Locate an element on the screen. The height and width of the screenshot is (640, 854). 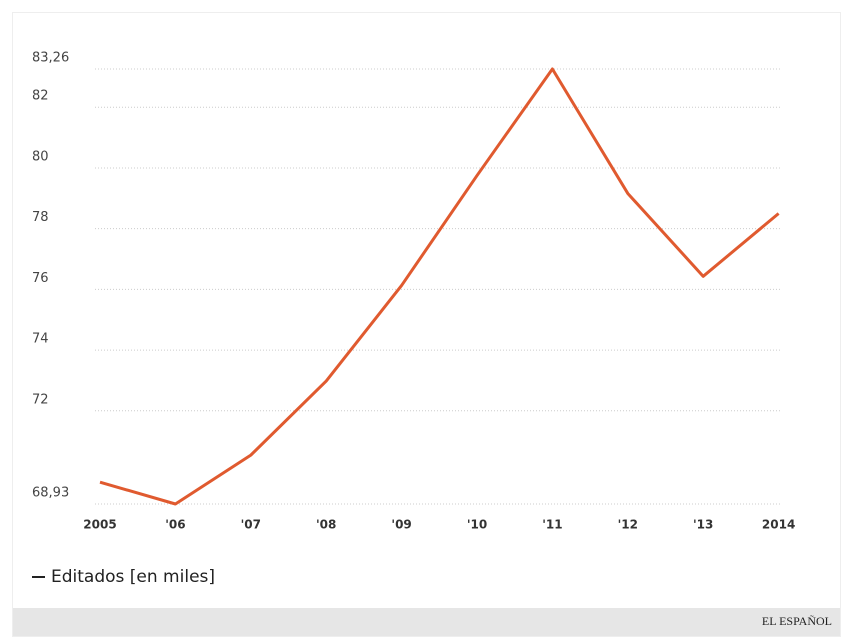
footer-bar is located at coordinates (426, 622).